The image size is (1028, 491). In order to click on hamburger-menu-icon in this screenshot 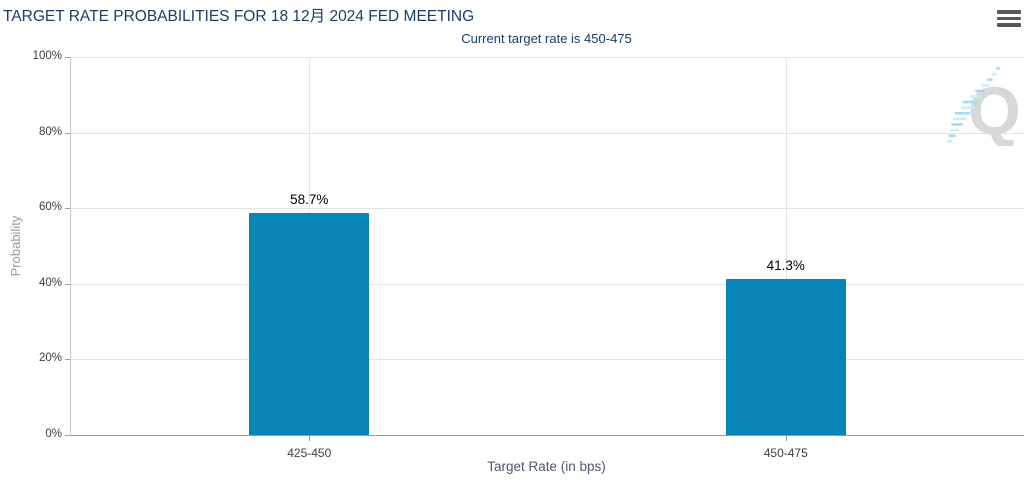, I will do `click(1009, 20)`.